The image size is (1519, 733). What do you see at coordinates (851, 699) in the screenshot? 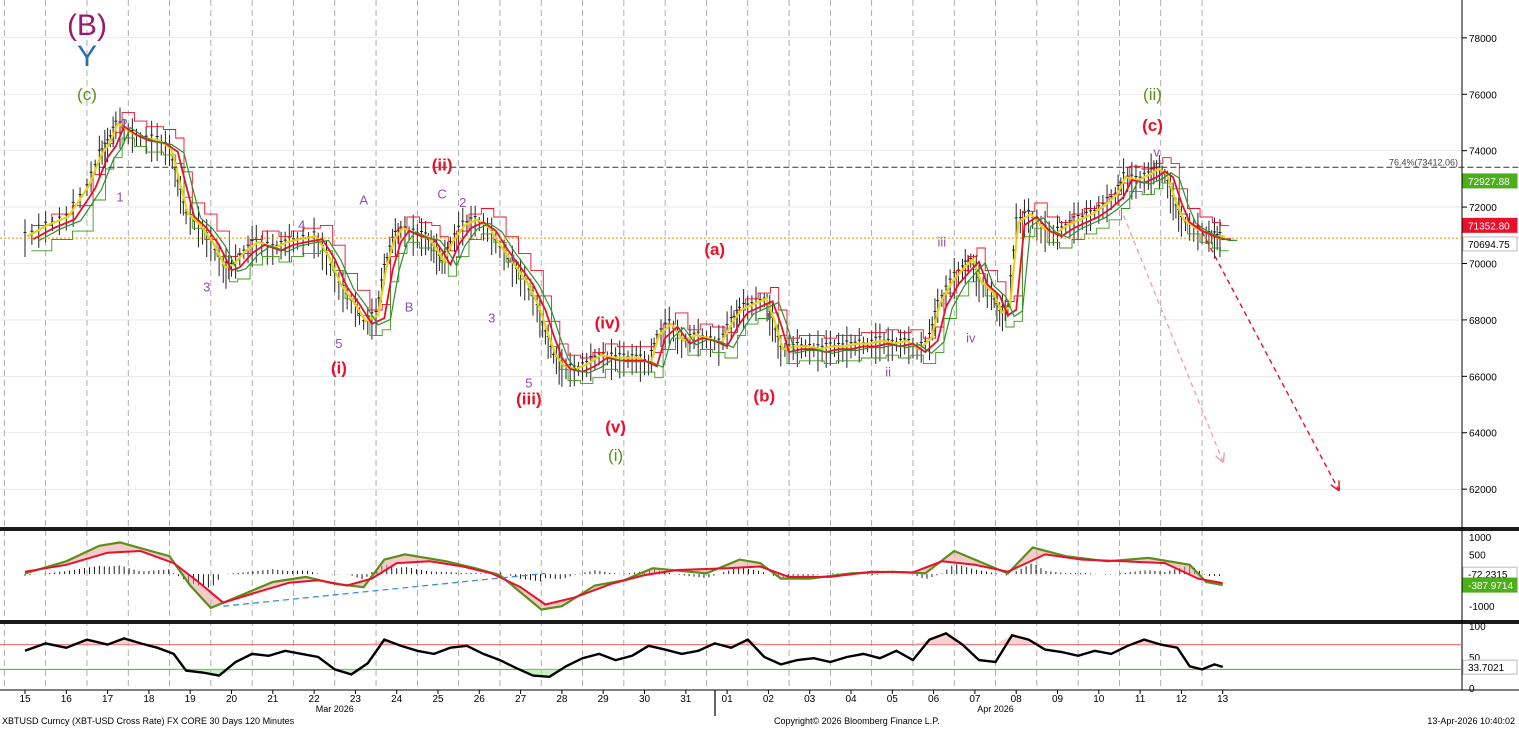
I see `x-axis-label: 04` at bounding box center [851, 699].